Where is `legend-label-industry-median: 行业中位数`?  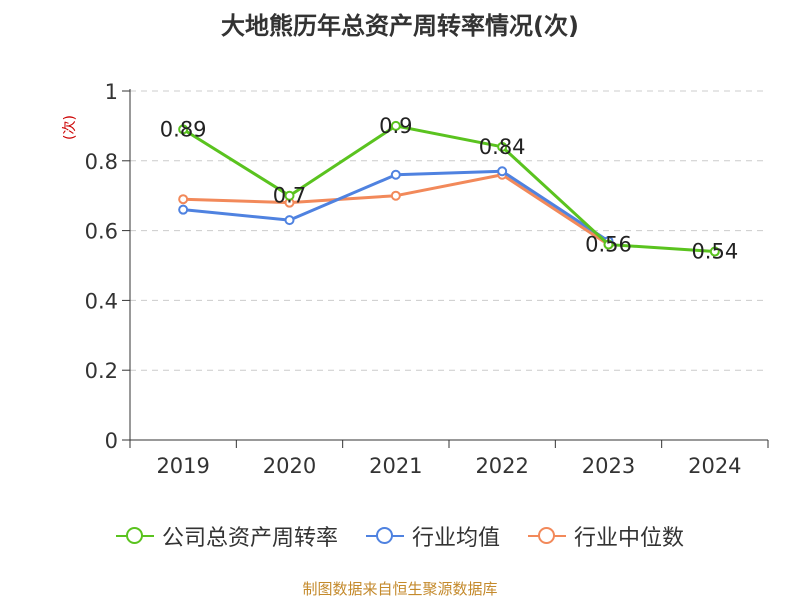
legend-label-industry-median: 行业中位数 is located at coordinates (629, 538).